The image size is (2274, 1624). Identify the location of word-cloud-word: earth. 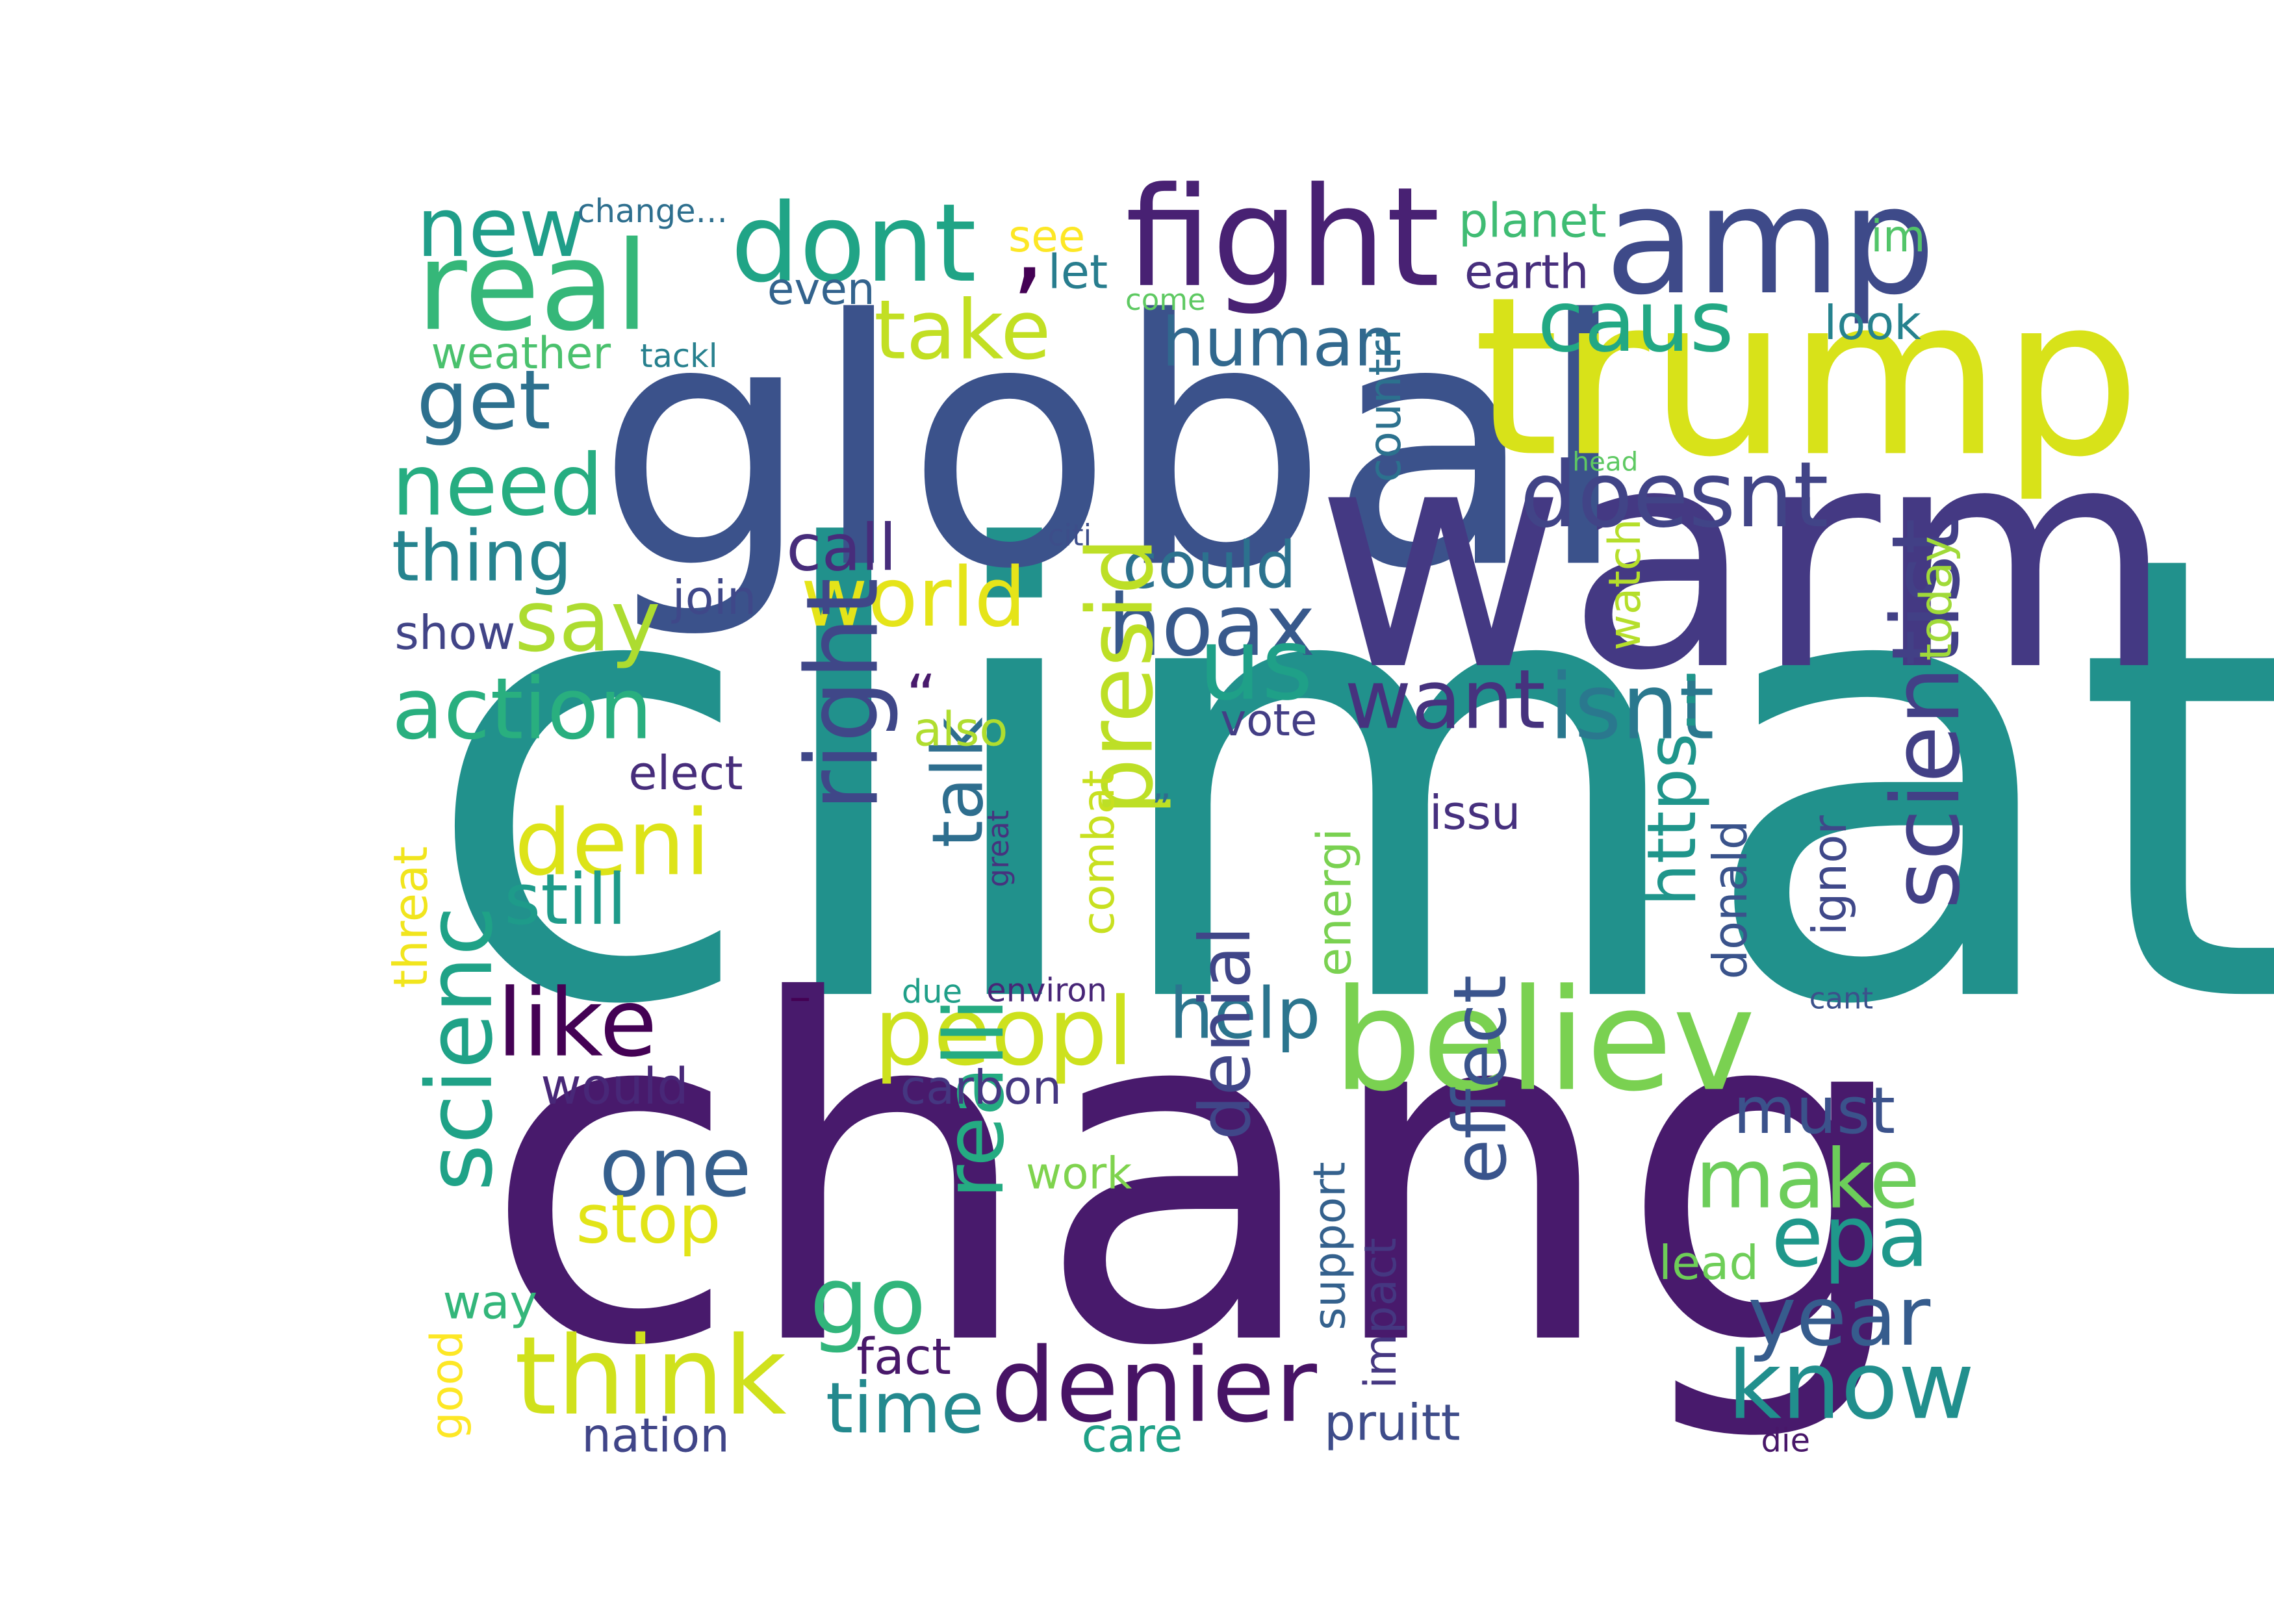
(1526, 271).